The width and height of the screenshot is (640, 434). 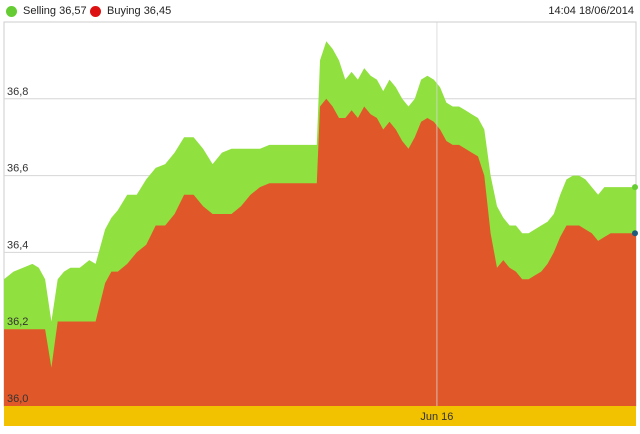 I want to click on y-tick-label: 36,8, so click(x=17, y=92).